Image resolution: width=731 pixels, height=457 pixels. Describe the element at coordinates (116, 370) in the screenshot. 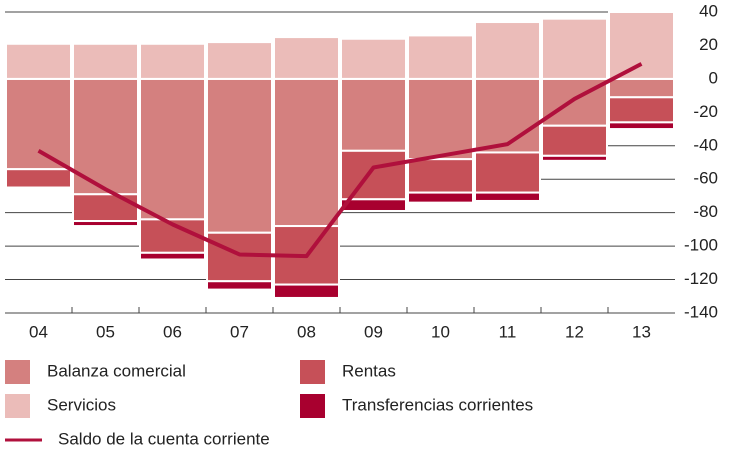

I see `legend-label: Balanza comercial` at that location.